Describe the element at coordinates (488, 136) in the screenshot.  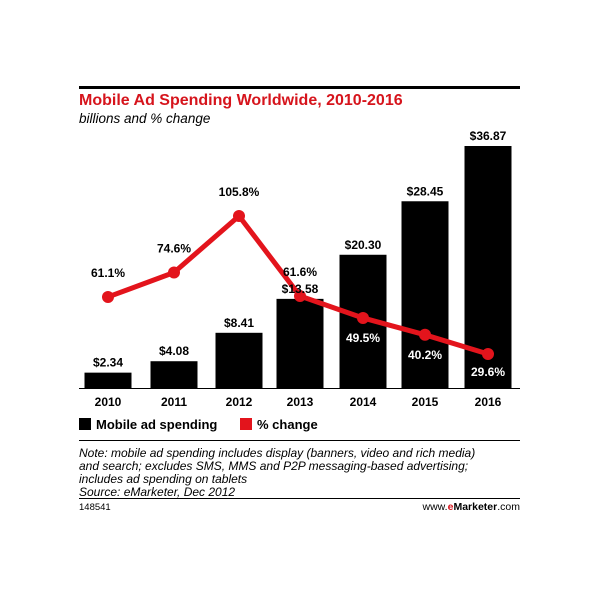
I see `bar-value-label: $36.87` at that location.